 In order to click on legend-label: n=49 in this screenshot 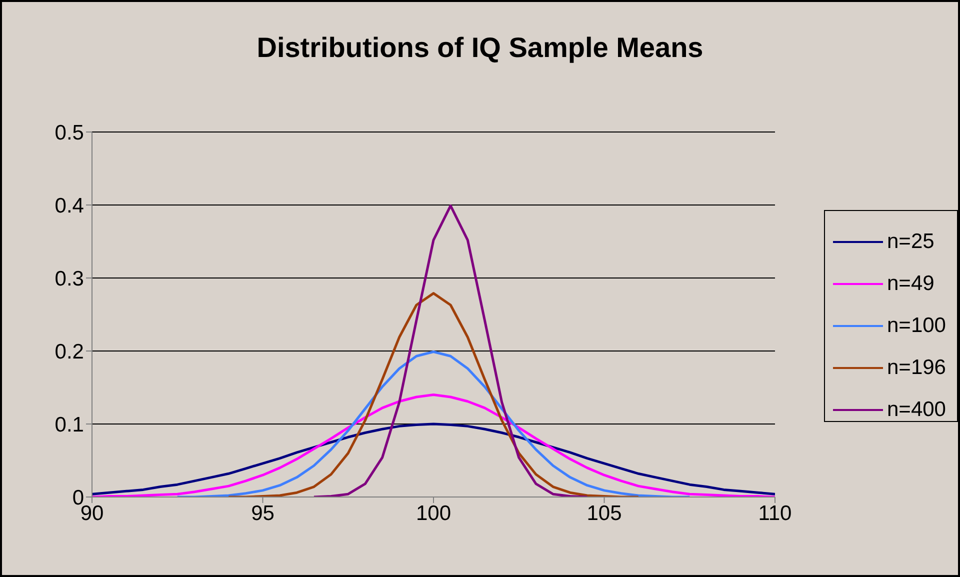, I will do `click(910, 284)`.